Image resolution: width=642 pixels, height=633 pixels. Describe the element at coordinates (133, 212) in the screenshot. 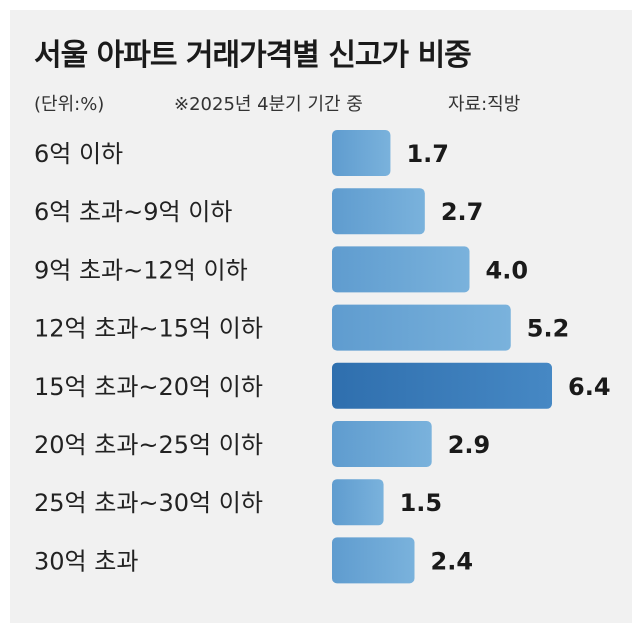

I see `category-label: 6억 초과~9억 이하` at that location.